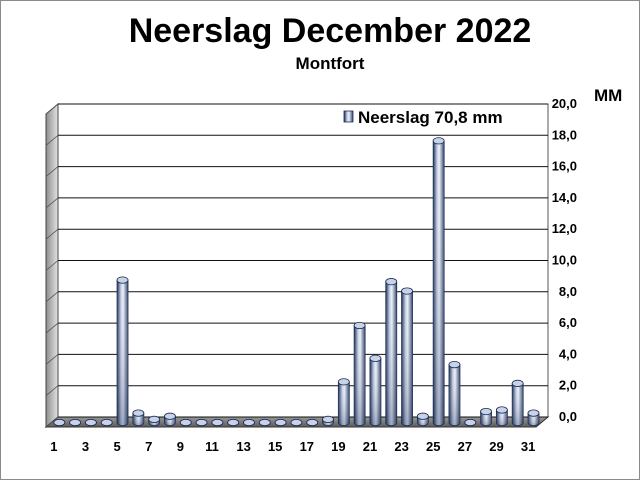  What do you see at coordinates (564, 260) in the screenshot?
I see `y-tick-label: 10,0` at bounding box center [564, 260].